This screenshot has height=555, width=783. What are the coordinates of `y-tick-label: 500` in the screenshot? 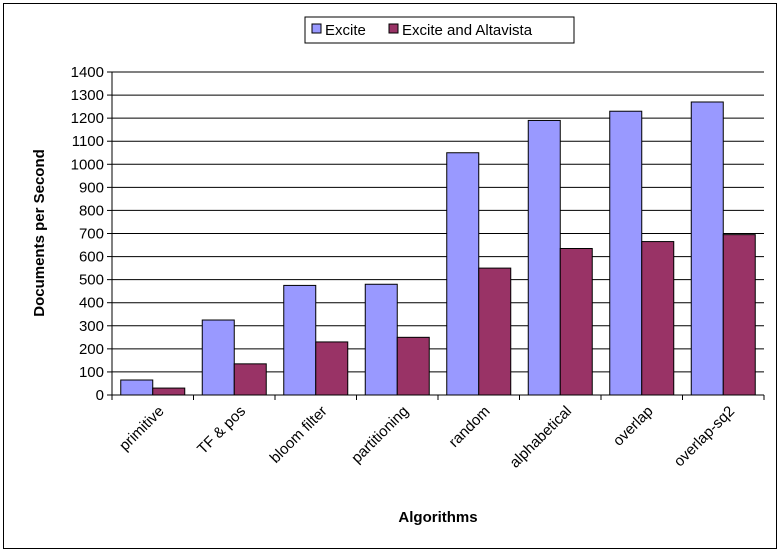 It's located at (91, 280).